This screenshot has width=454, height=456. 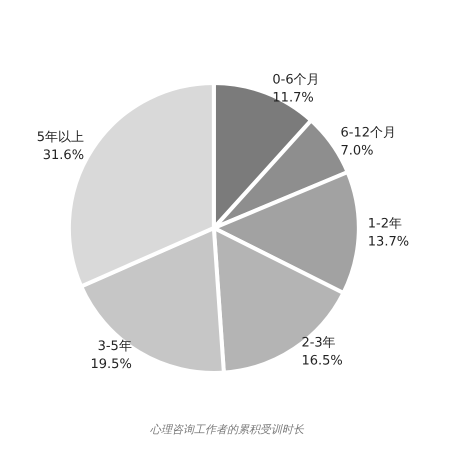 I want to click on slice-label: 5年以上, so click(x=60, y=138).